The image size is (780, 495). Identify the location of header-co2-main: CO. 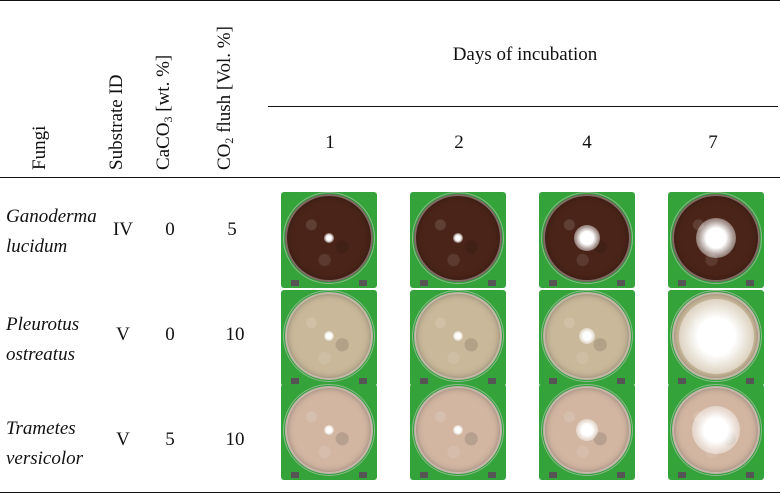
(224, 156).